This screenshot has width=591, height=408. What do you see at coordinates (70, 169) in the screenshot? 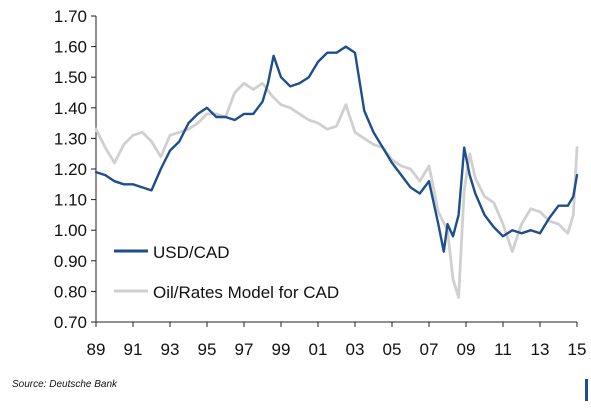
I see `y-tick-label: 1.20` at bounding box center [70, 169].